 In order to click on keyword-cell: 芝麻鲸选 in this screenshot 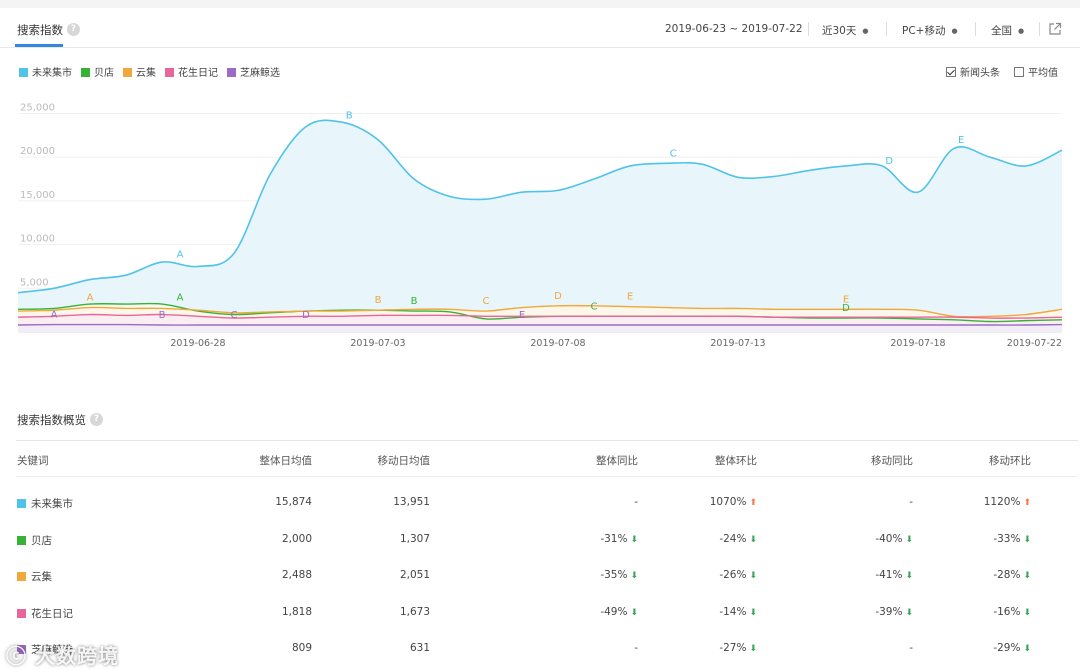, I will do `click(45, 649)`.